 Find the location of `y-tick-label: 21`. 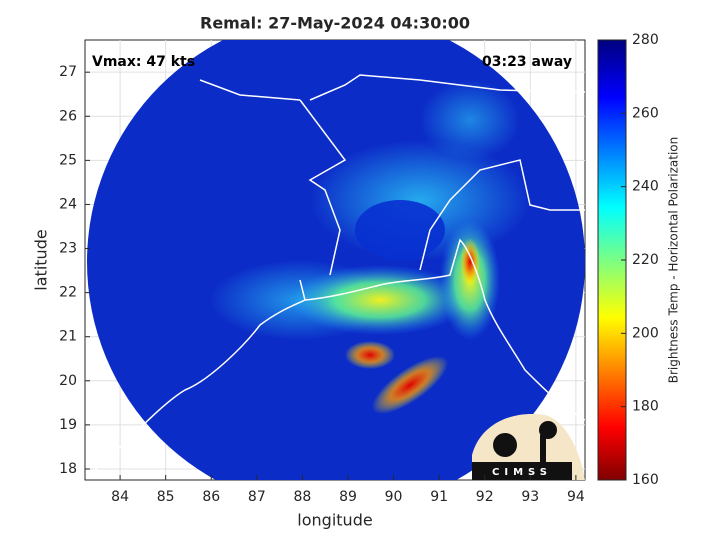

y-tick-label: 21 is located at coordinates (68, 337).